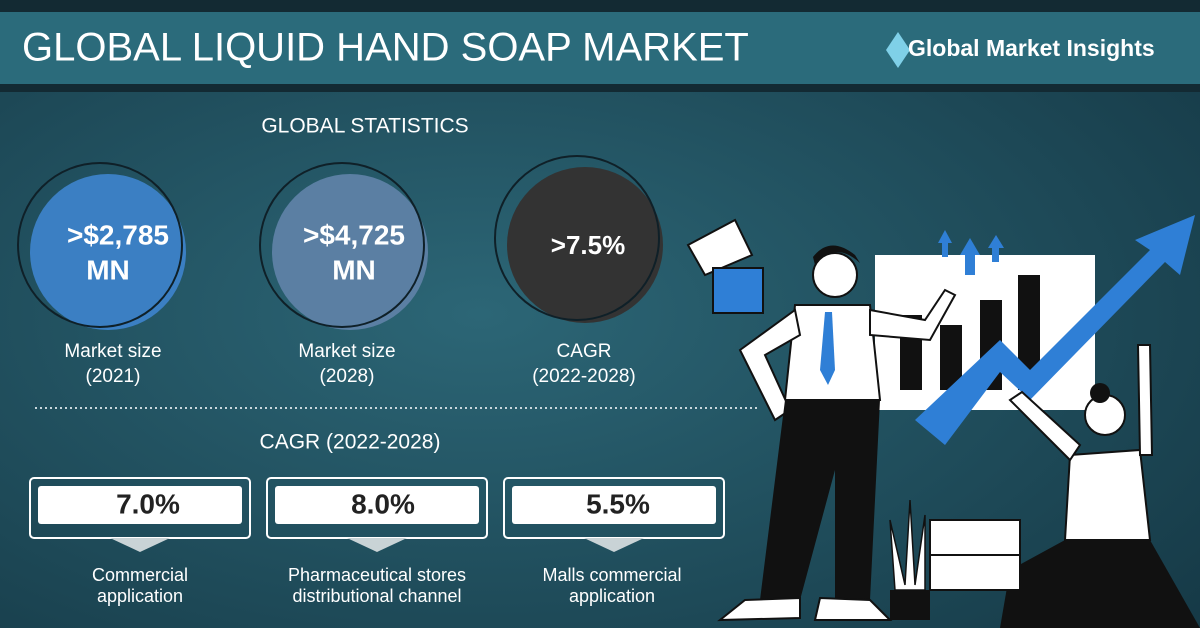  What do you see at coordinates (376, 596) in the screenshot?
I see `segment-label: distributional channel` at bounding box center [376, 596].